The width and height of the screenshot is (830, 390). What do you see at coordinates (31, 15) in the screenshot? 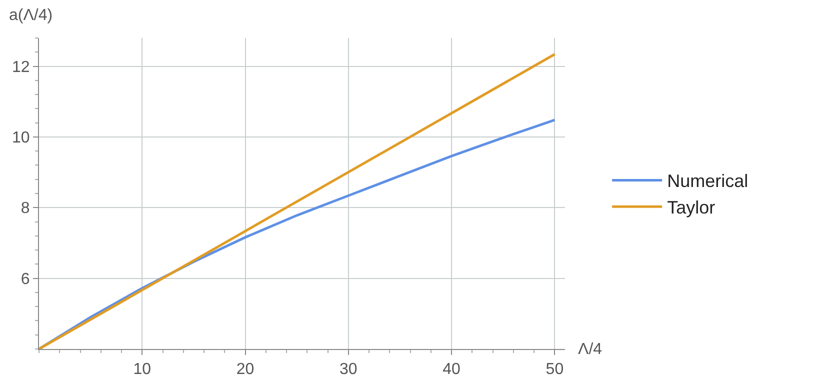
I see `y-axis-title: a(Λ/4)` at bounding box center [31, 15].